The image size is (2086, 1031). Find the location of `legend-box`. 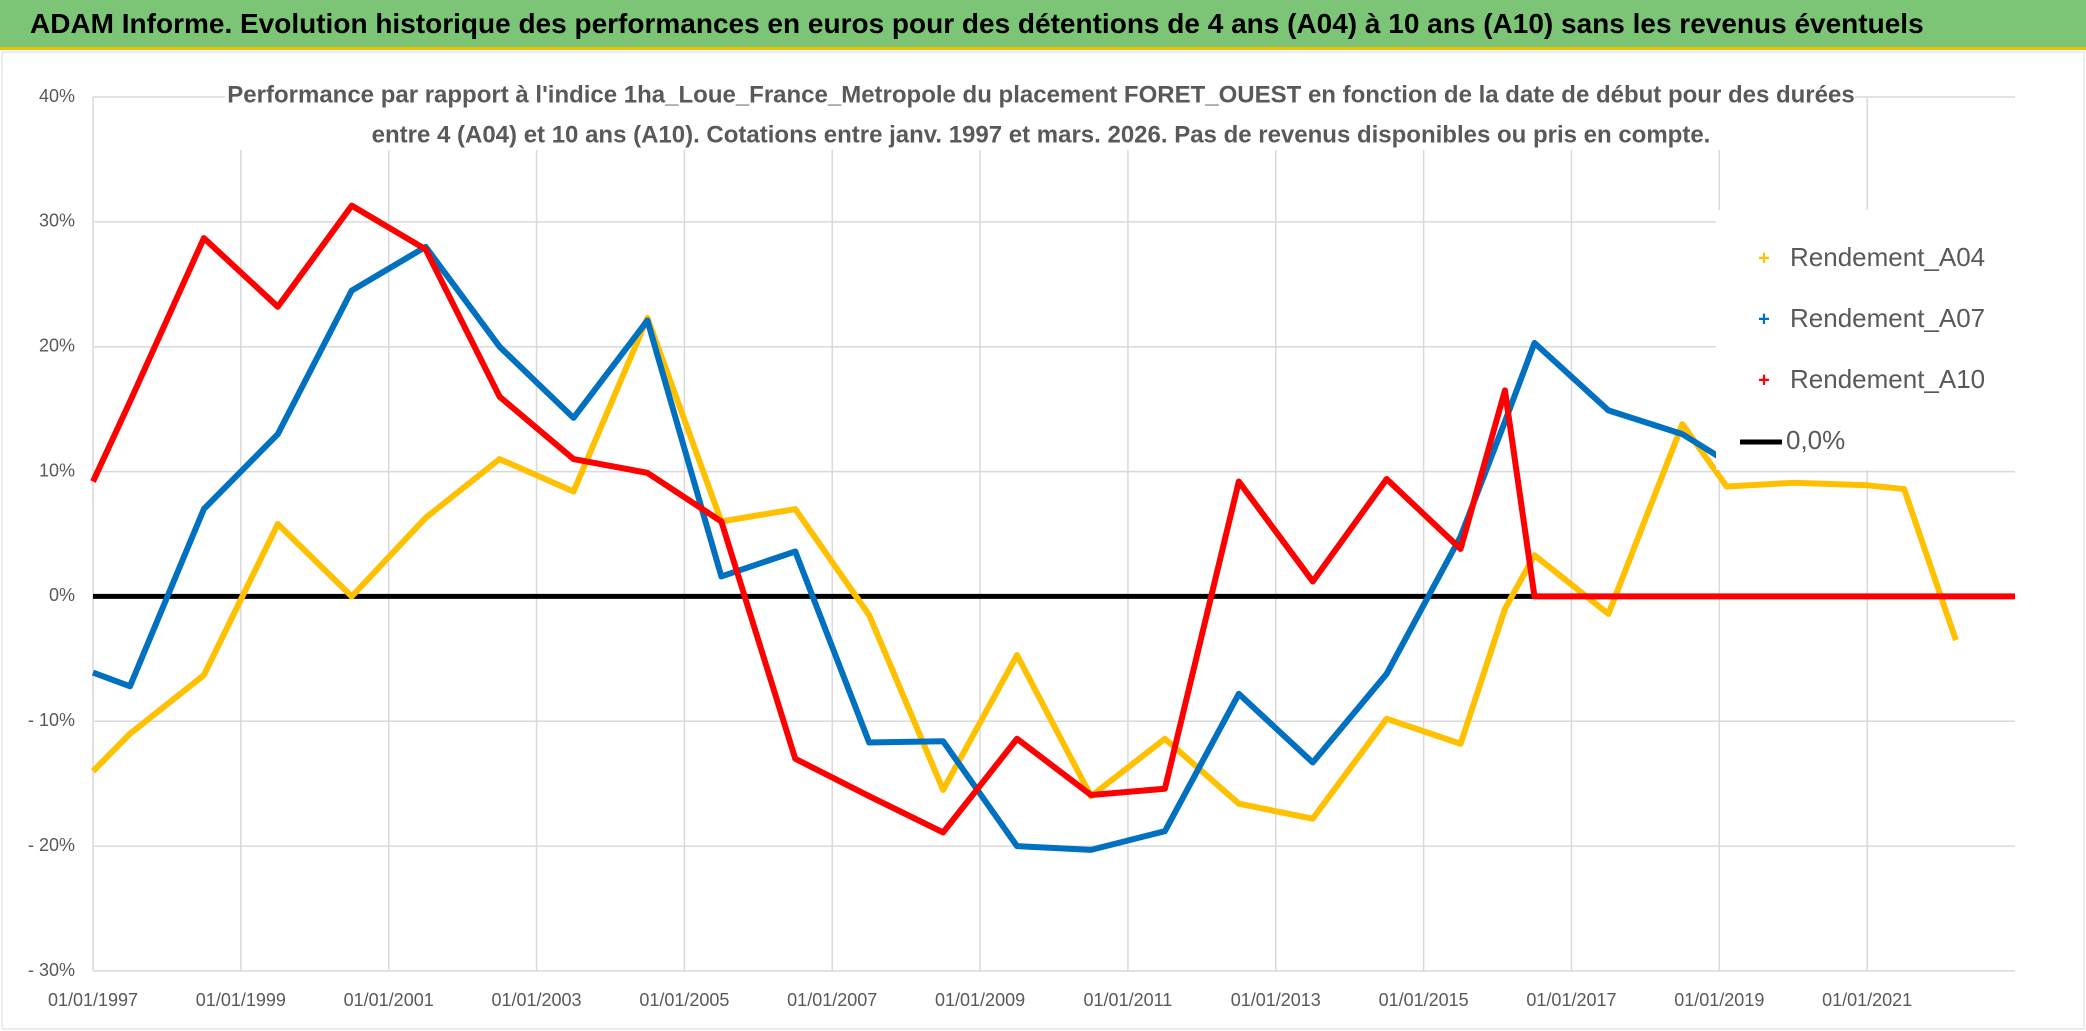

legend-box is located at coordinates (1869, 340).